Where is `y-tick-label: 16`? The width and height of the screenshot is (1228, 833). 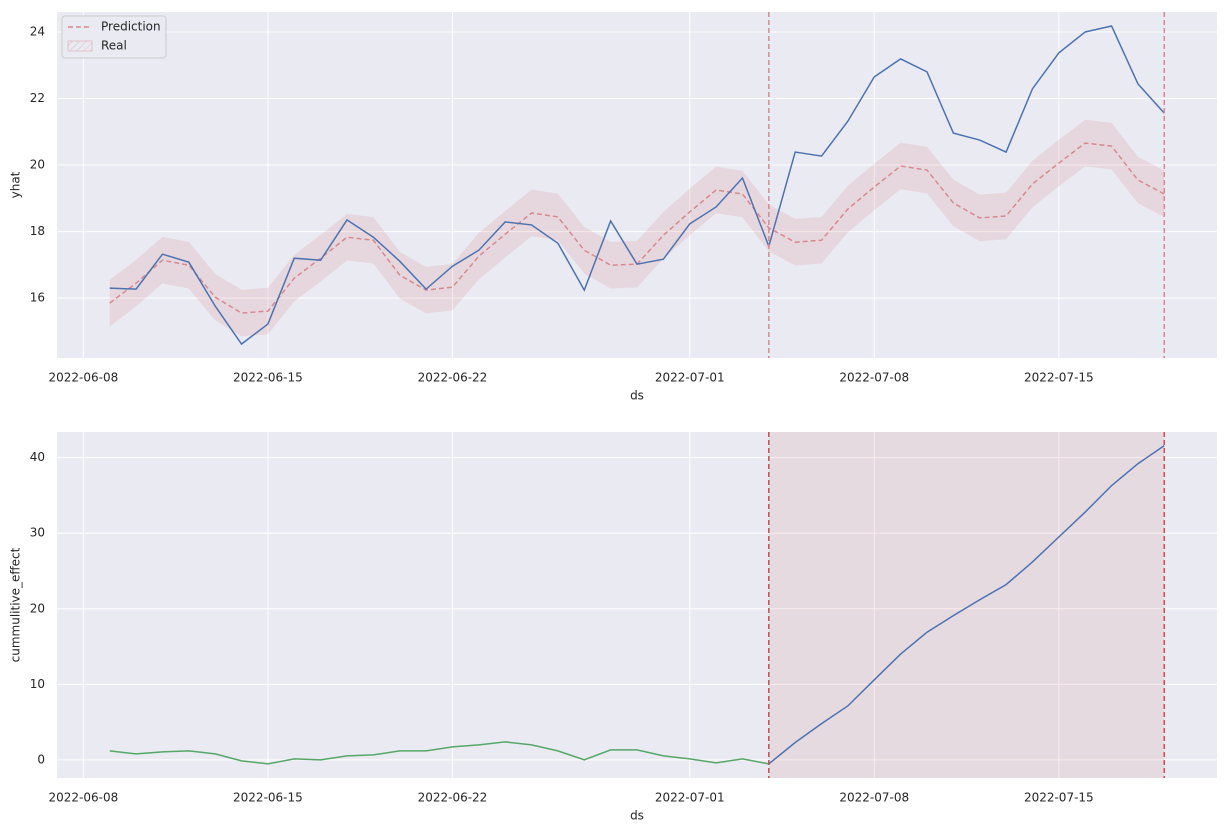 y-tick-label: 16 is located at coordinates (37, 298).